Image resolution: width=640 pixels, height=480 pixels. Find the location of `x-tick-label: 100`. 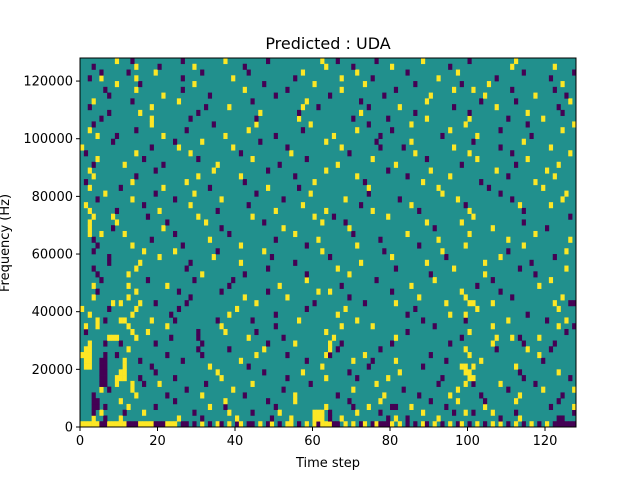

x-tick-label: 100 is located at coordinates (467, 441).